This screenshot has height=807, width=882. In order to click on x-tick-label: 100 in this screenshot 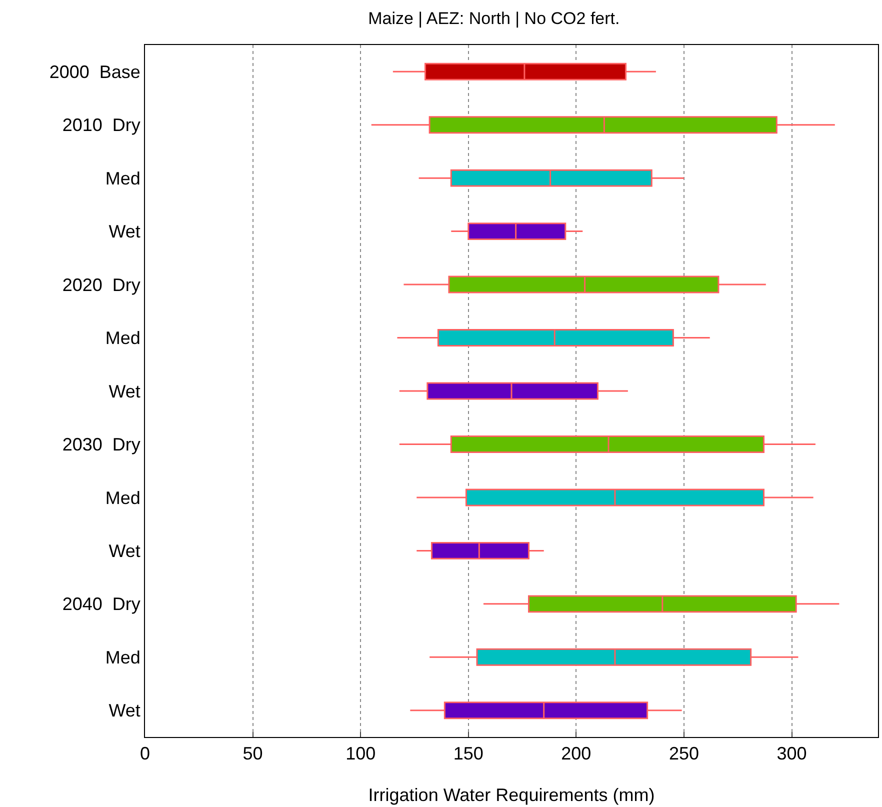, I will do `click(361, 754)`.